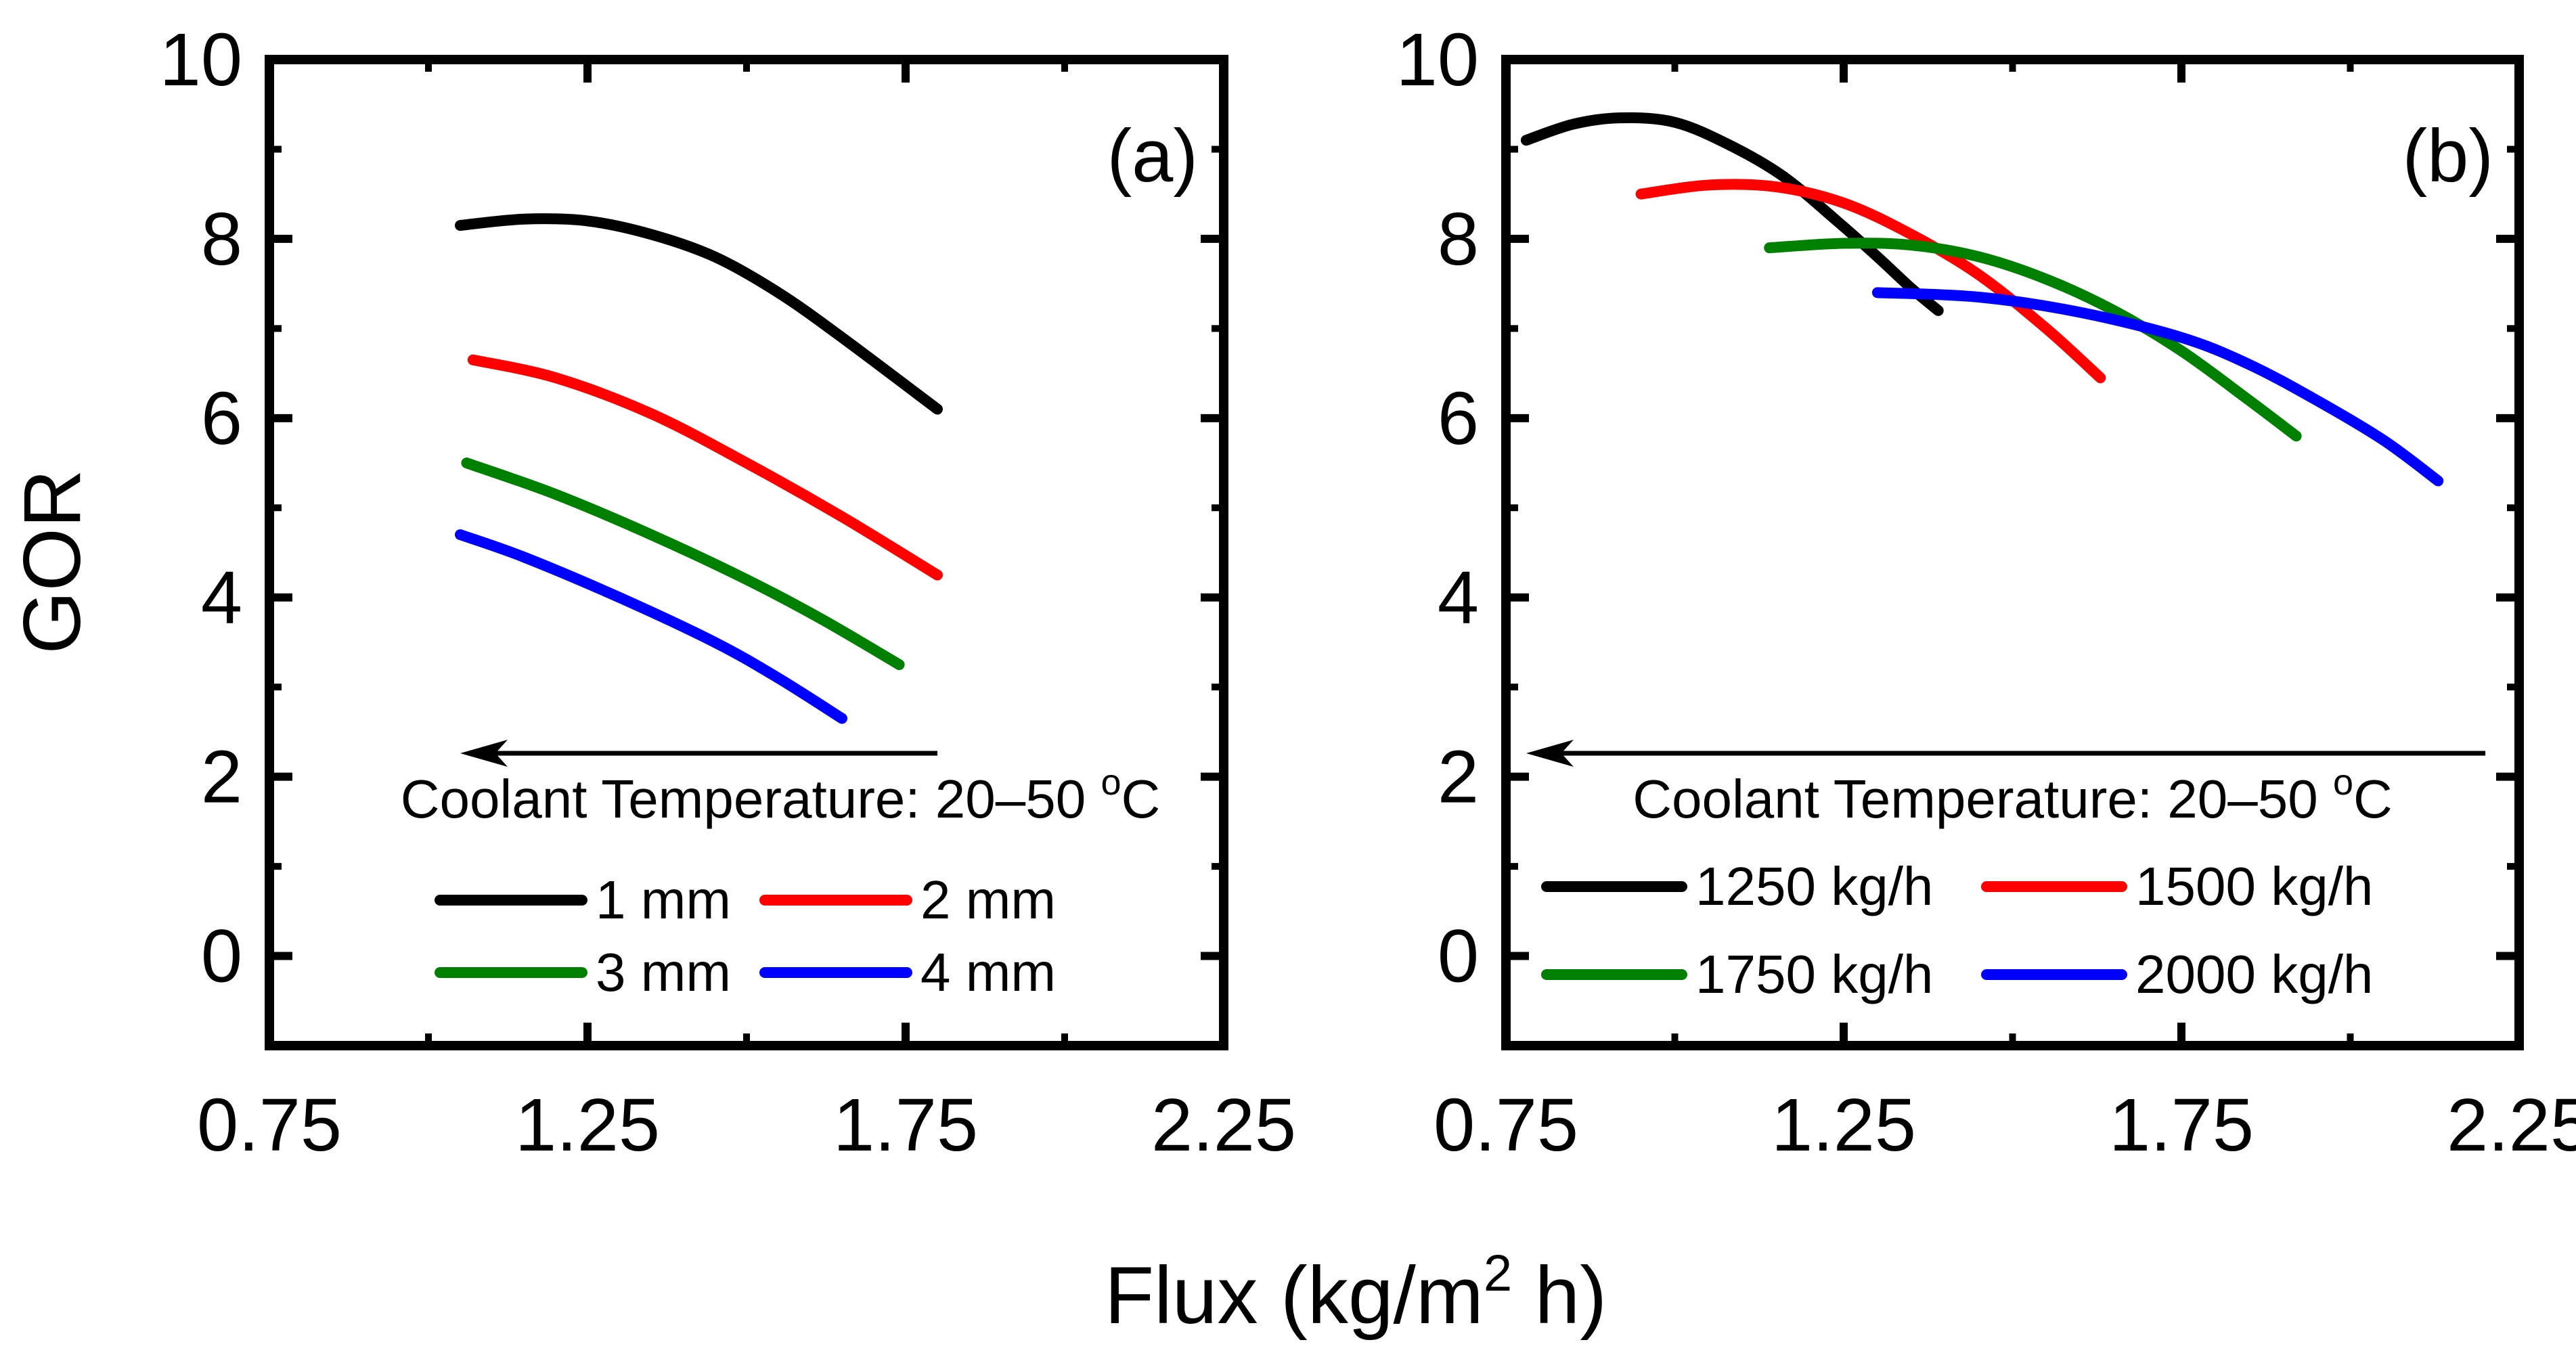  I want to click on legend-label: 3 mm, so click(663, 972).